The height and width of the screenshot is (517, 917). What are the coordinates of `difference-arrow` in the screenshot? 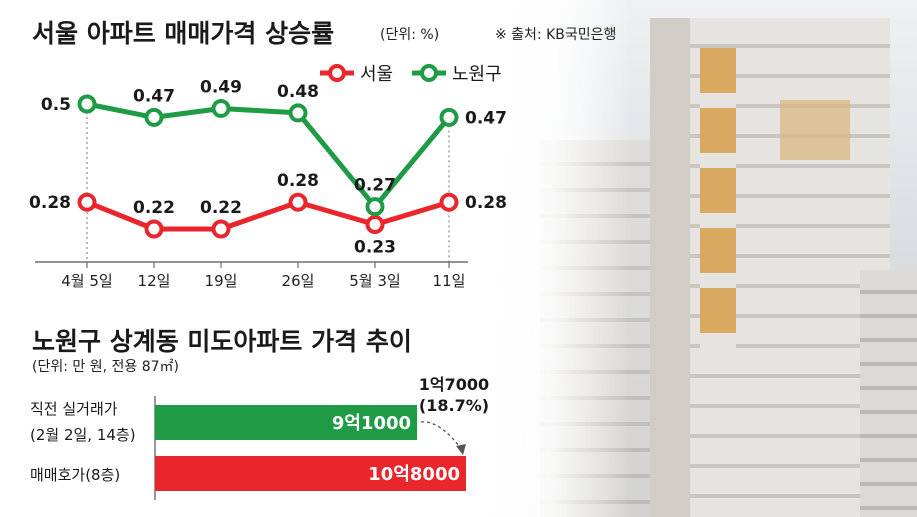 It's located at (441, 436).